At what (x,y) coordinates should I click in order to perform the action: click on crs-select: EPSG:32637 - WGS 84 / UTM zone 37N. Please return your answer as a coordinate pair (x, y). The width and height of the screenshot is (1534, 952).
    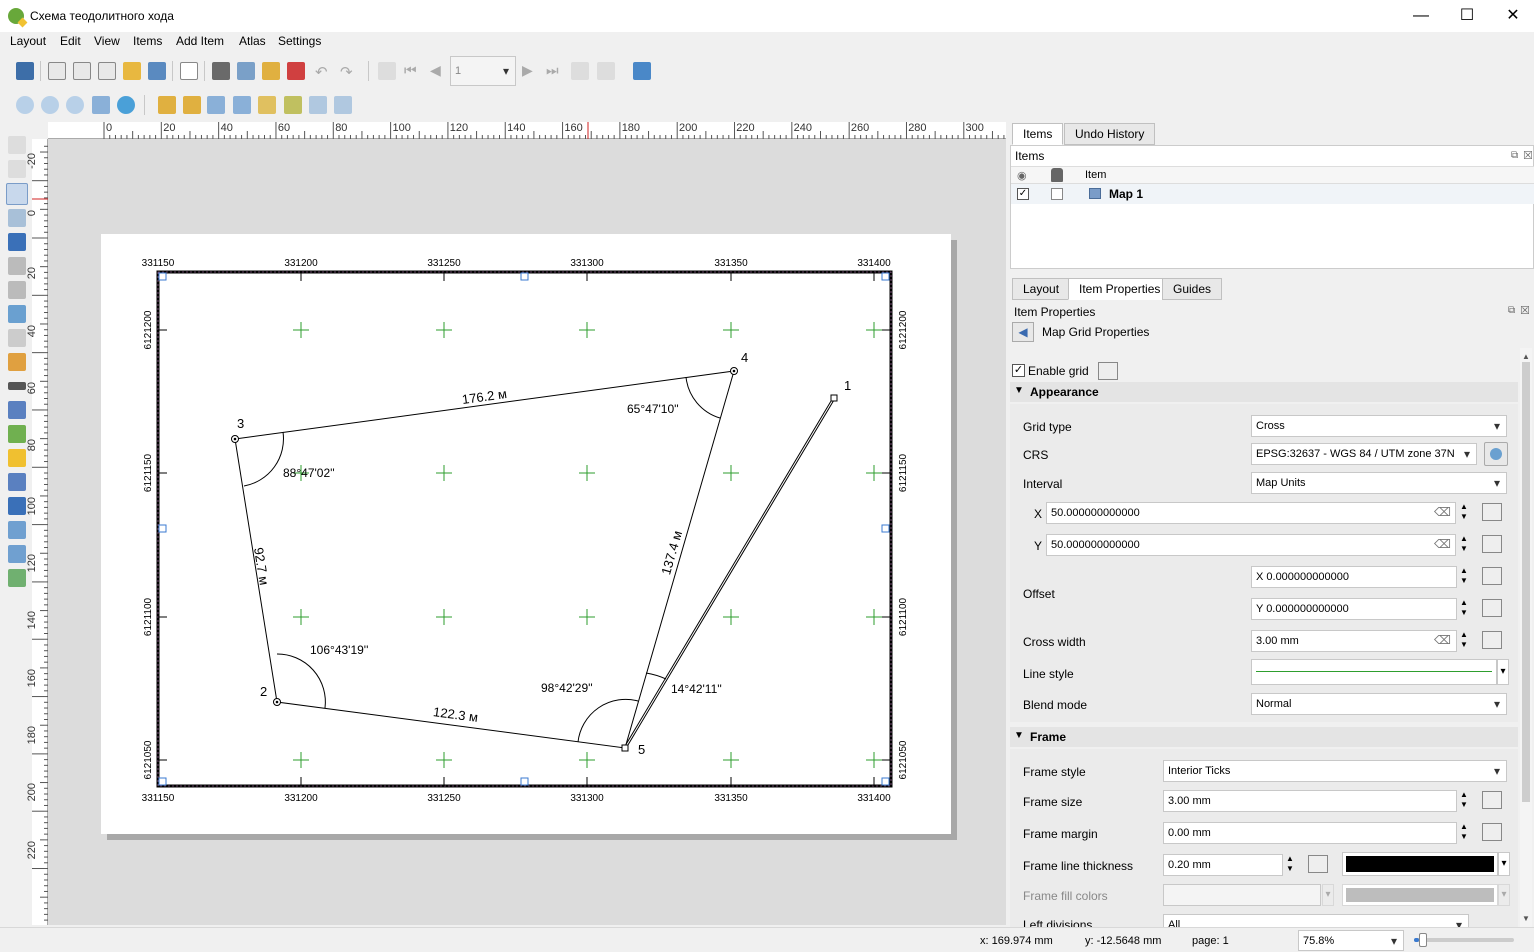
    Looking at the image, I should click on (1364, 454).